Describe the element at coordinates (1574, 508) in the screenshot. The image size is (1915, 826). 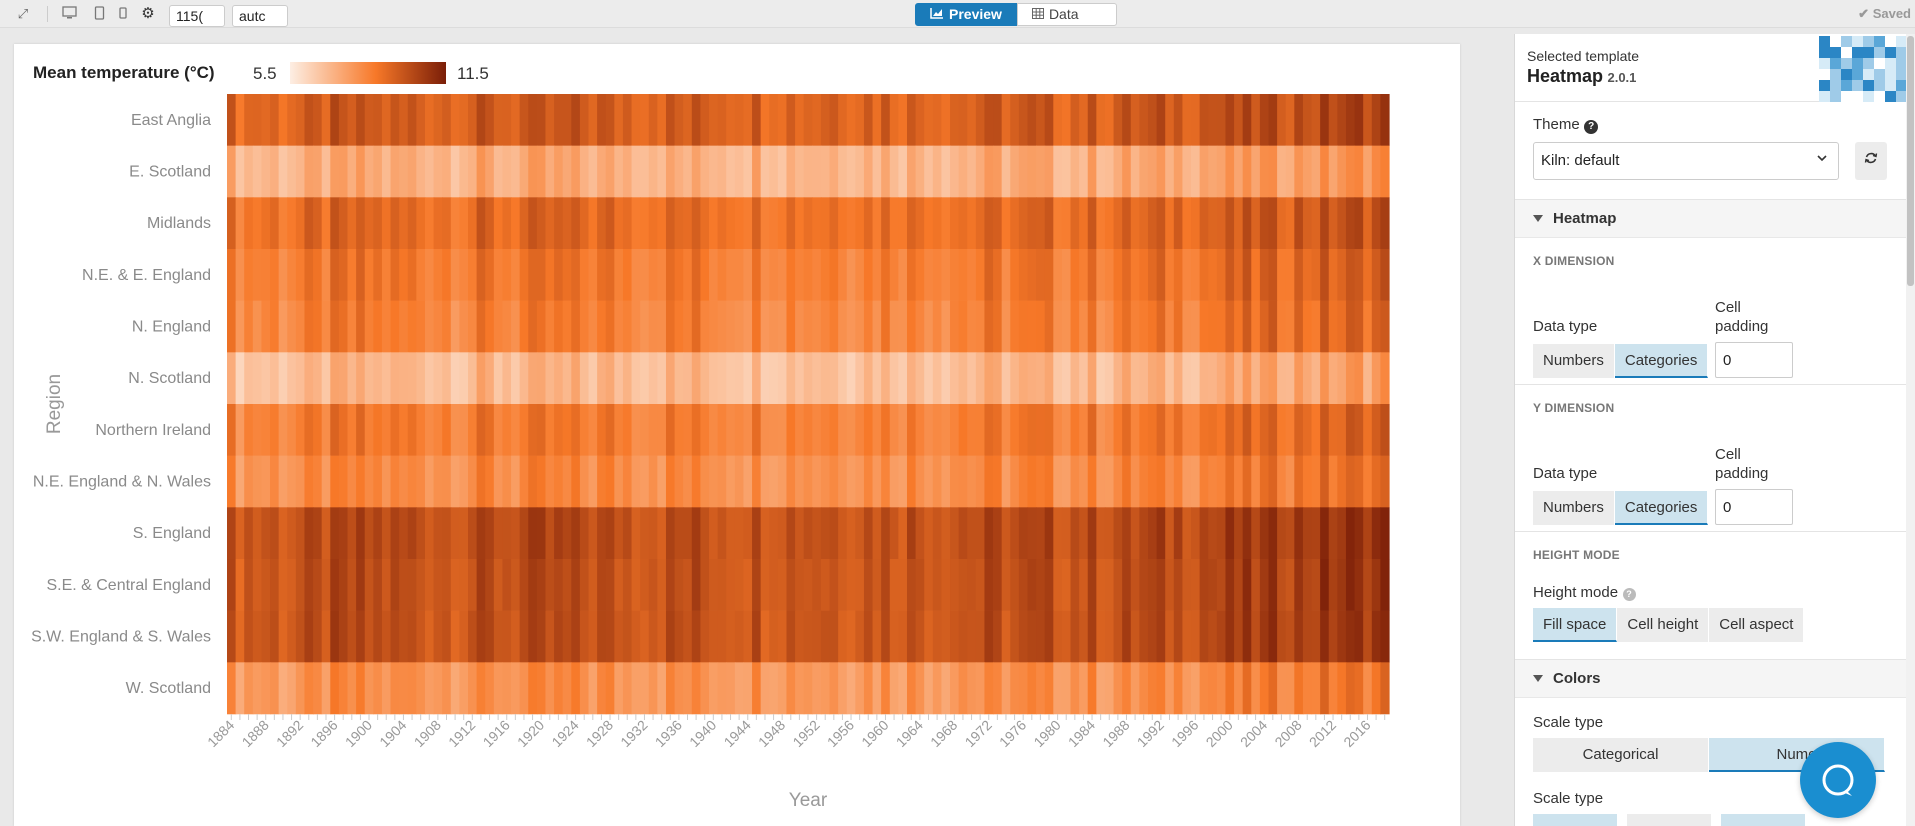
I see `y-numbers-button: Numbers` at that location.